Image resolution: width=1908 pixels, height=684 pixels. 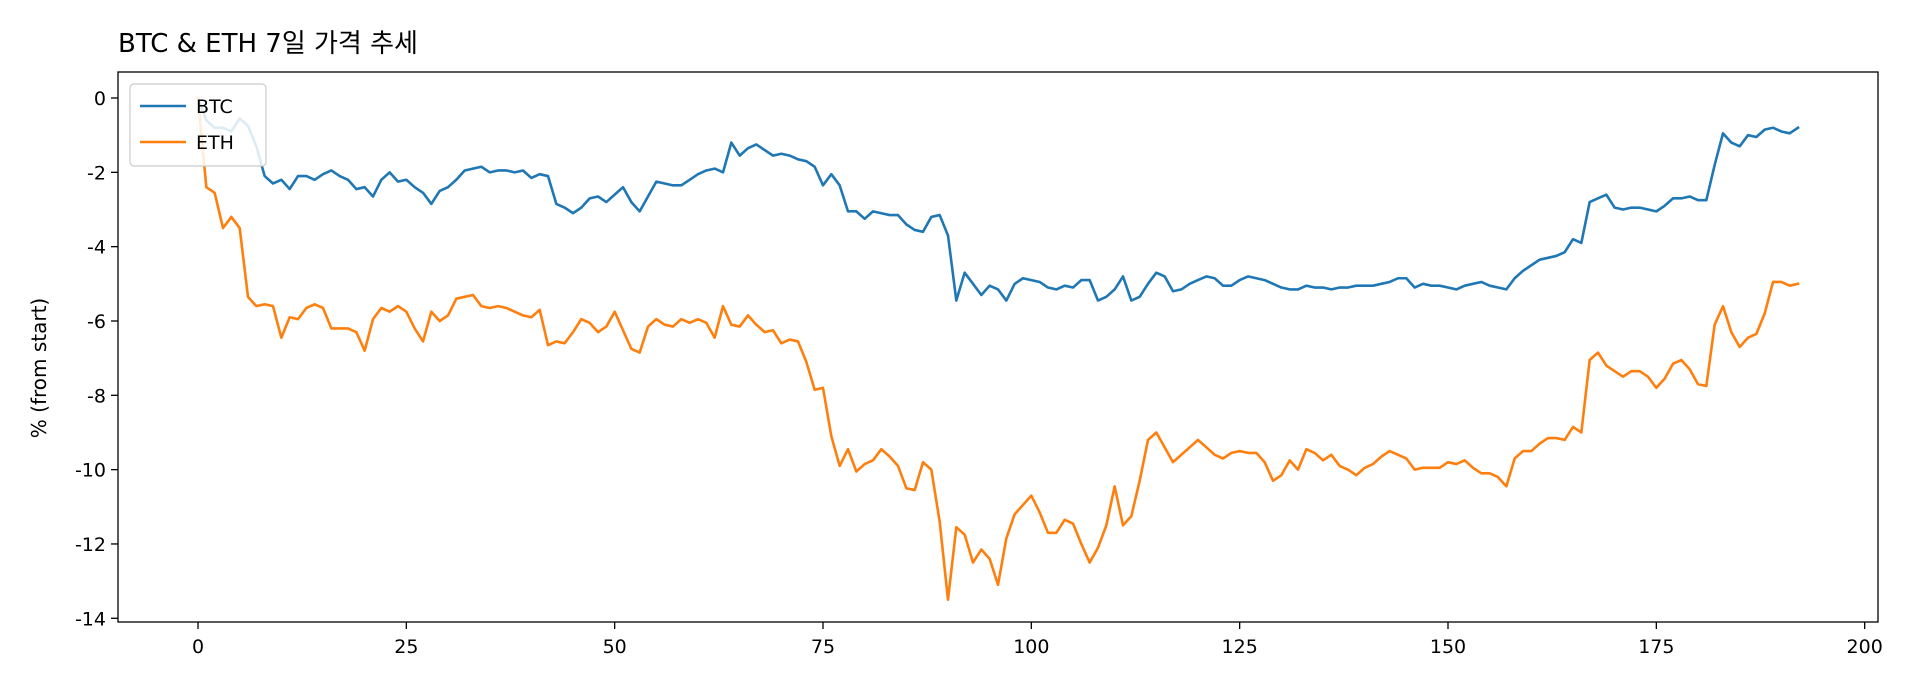 I want to click on legend: BTC ETH, so click(x=198, y=125).